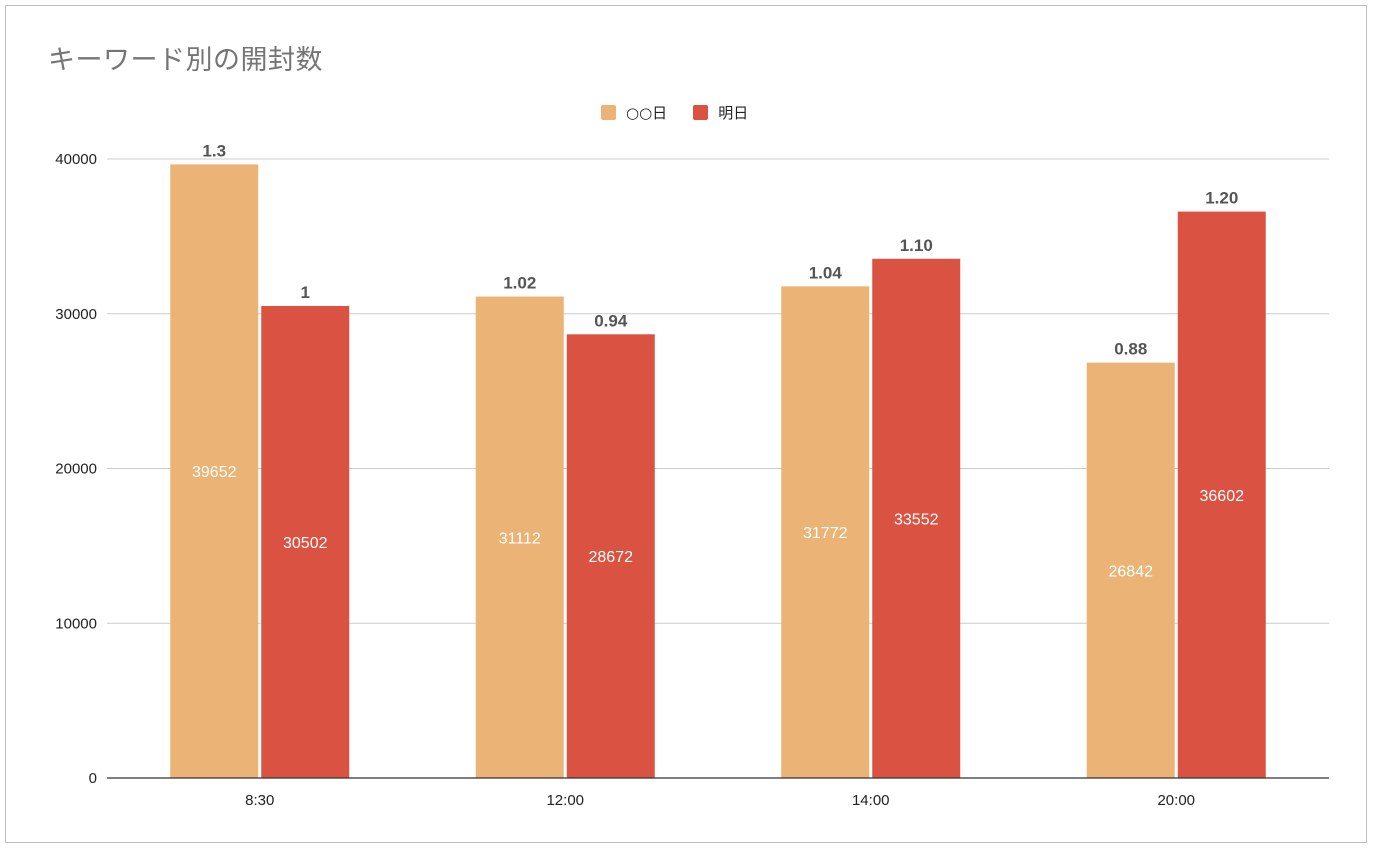 The image size is (1374, 850). I want to click on legend-item-series-1: ○○日, so click(634, 112).